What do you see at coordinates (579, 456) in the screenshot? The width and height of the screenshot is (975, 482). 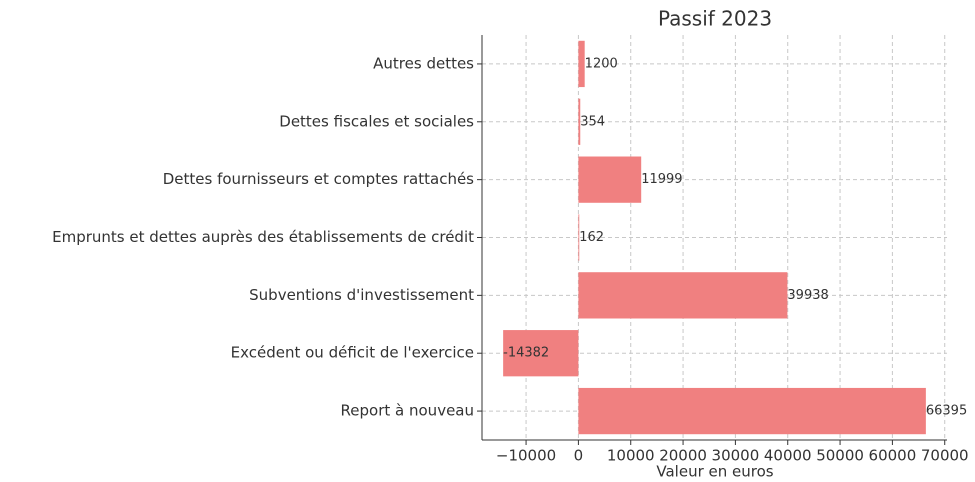 I see `x-tick-label: 0` at bounding box center [579, 456].